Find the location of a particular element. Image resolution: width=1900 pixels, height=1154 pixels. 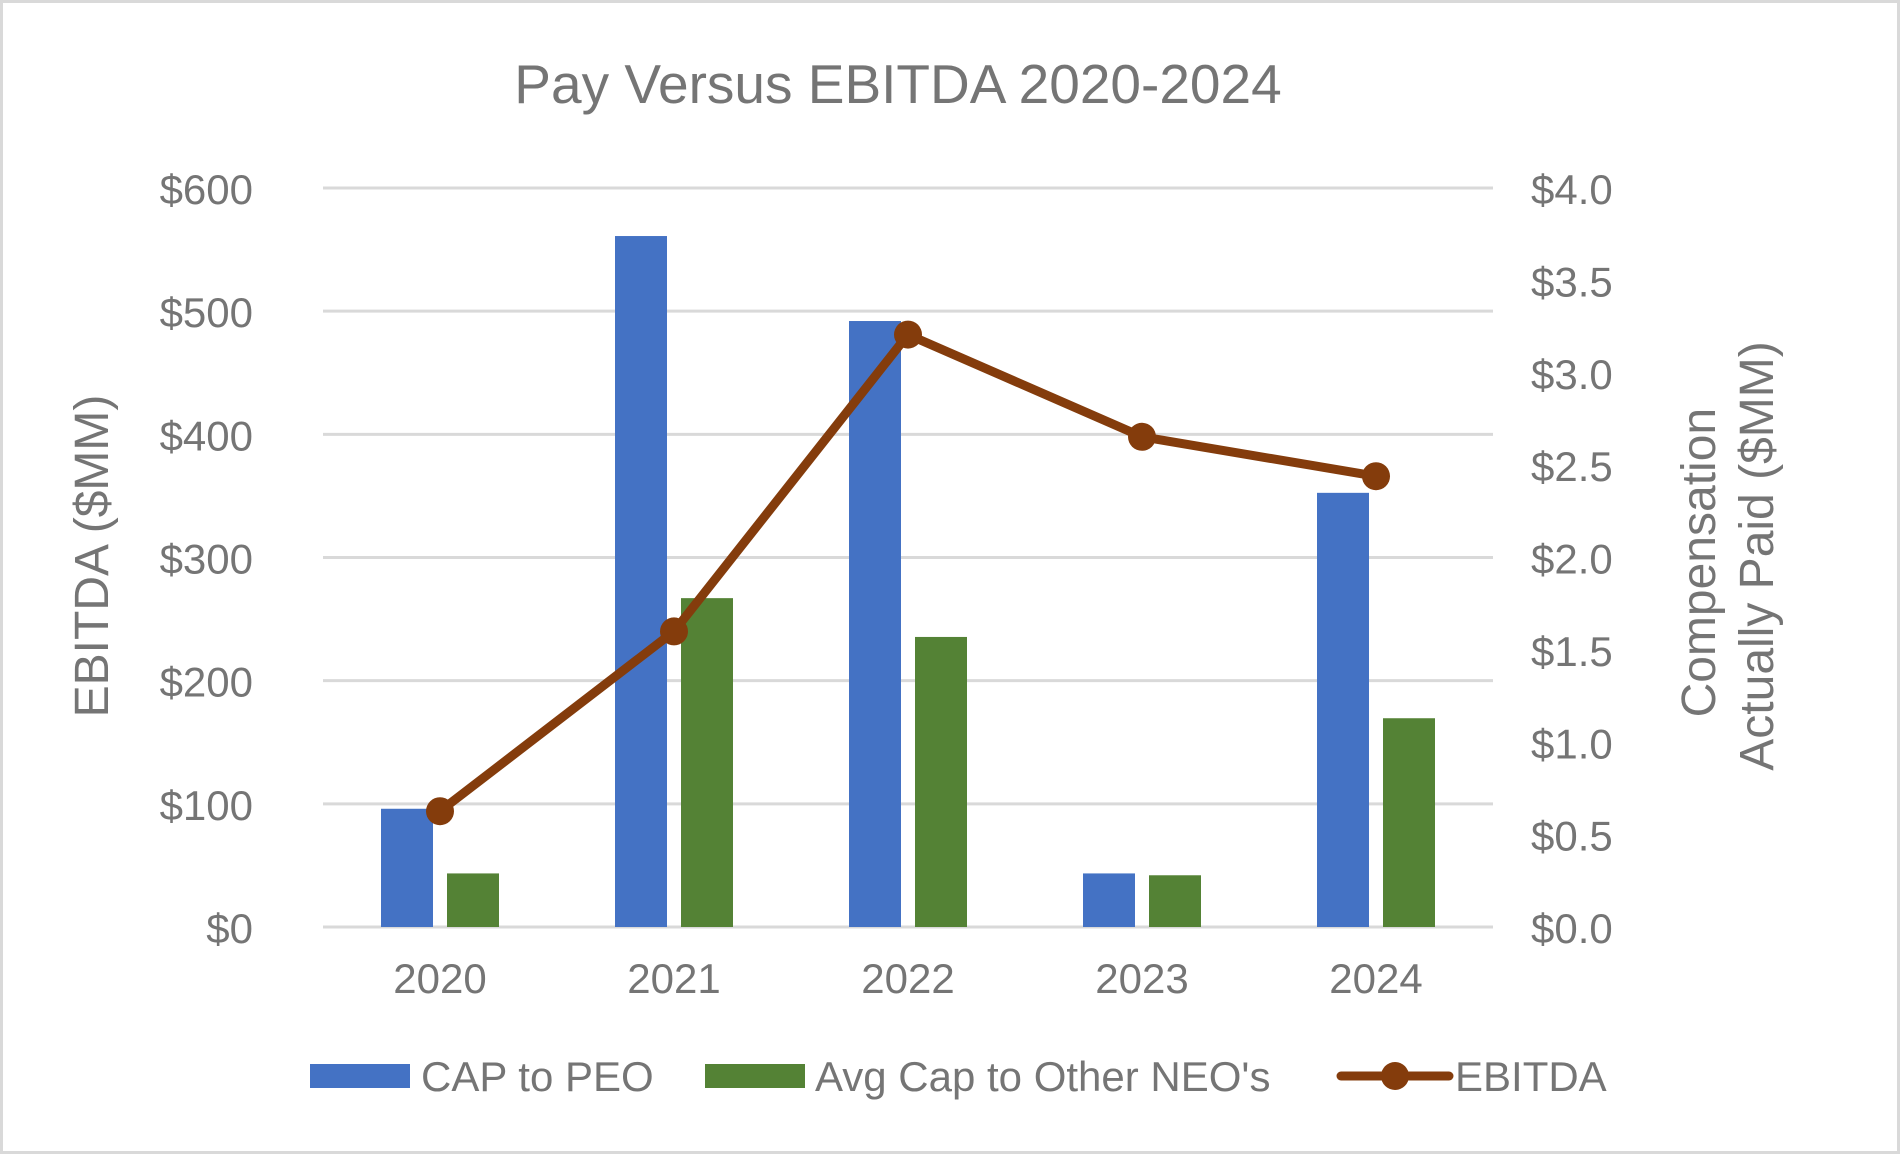

right-axis-label-line-1: Compensation is located at coordinates (1699, 563).